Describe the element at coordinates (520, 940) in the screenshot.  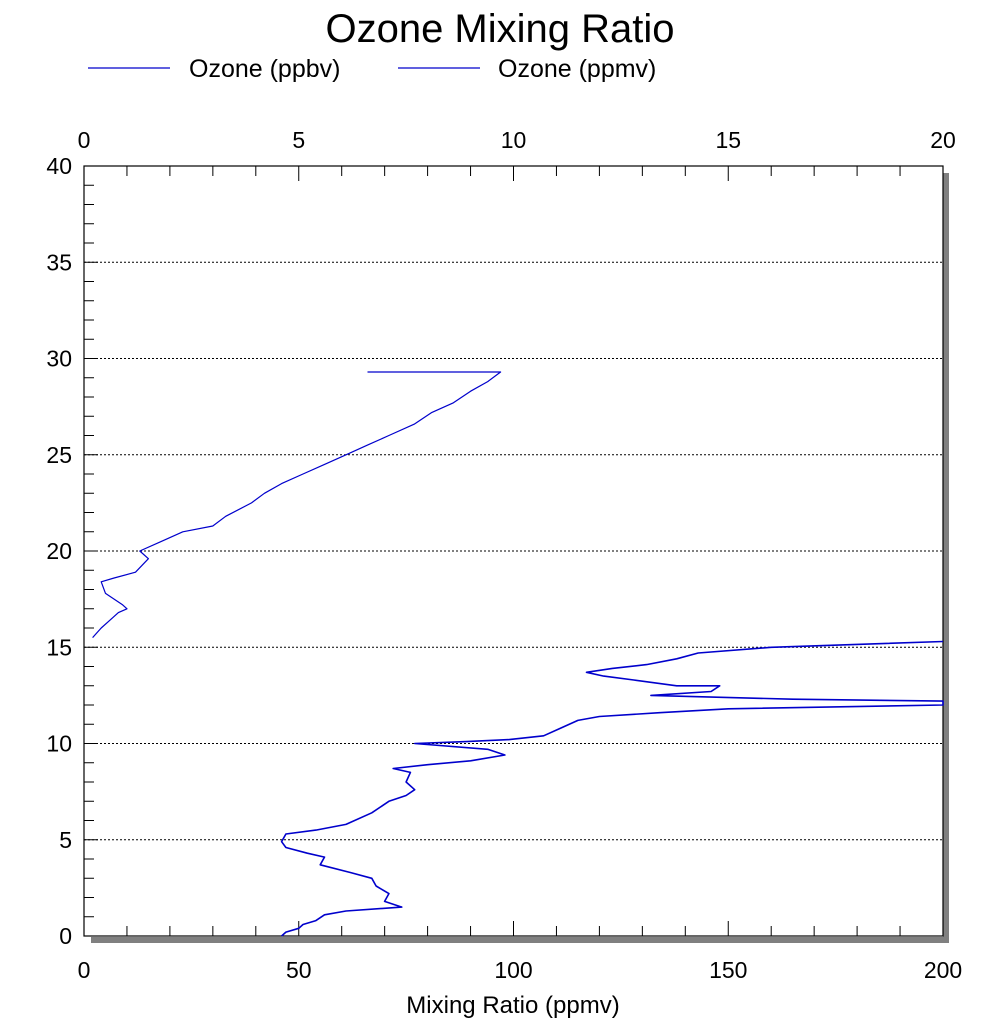
I see `plot-shadow-bottom` at that location.